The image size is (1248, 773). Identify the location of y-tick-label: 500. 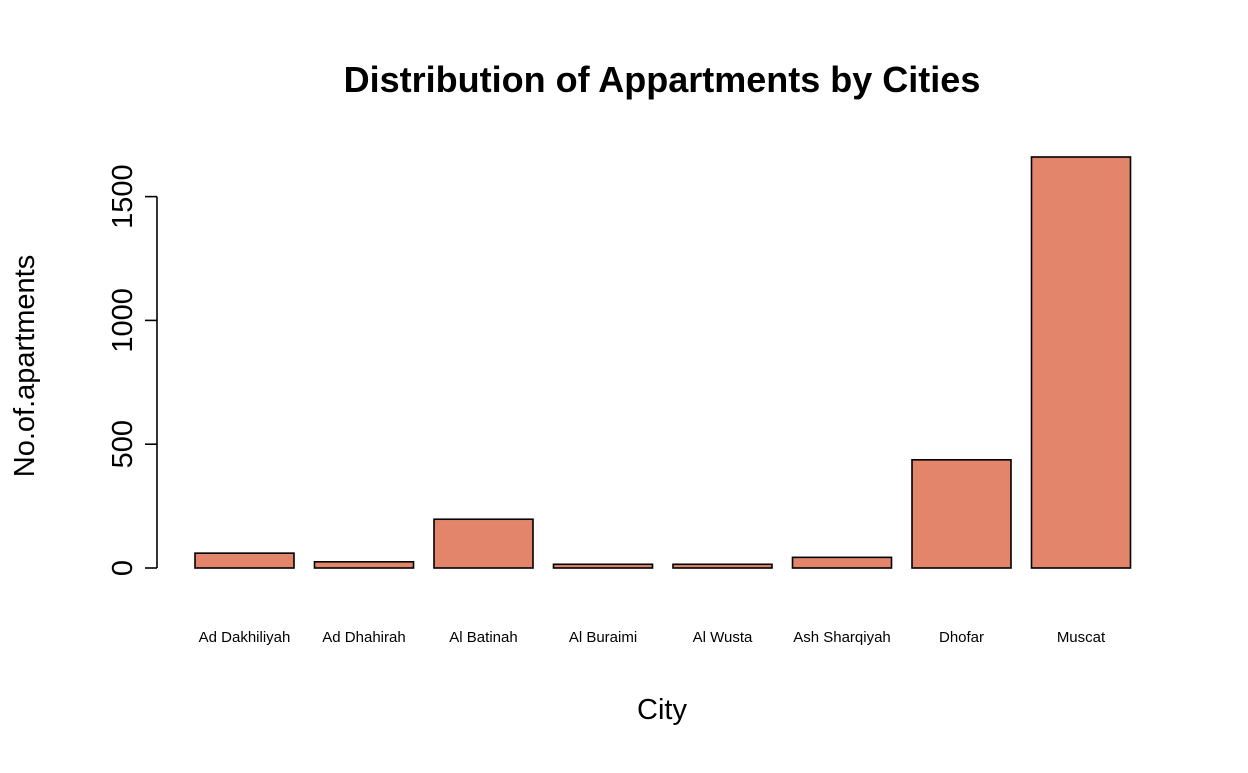
(123, 444).